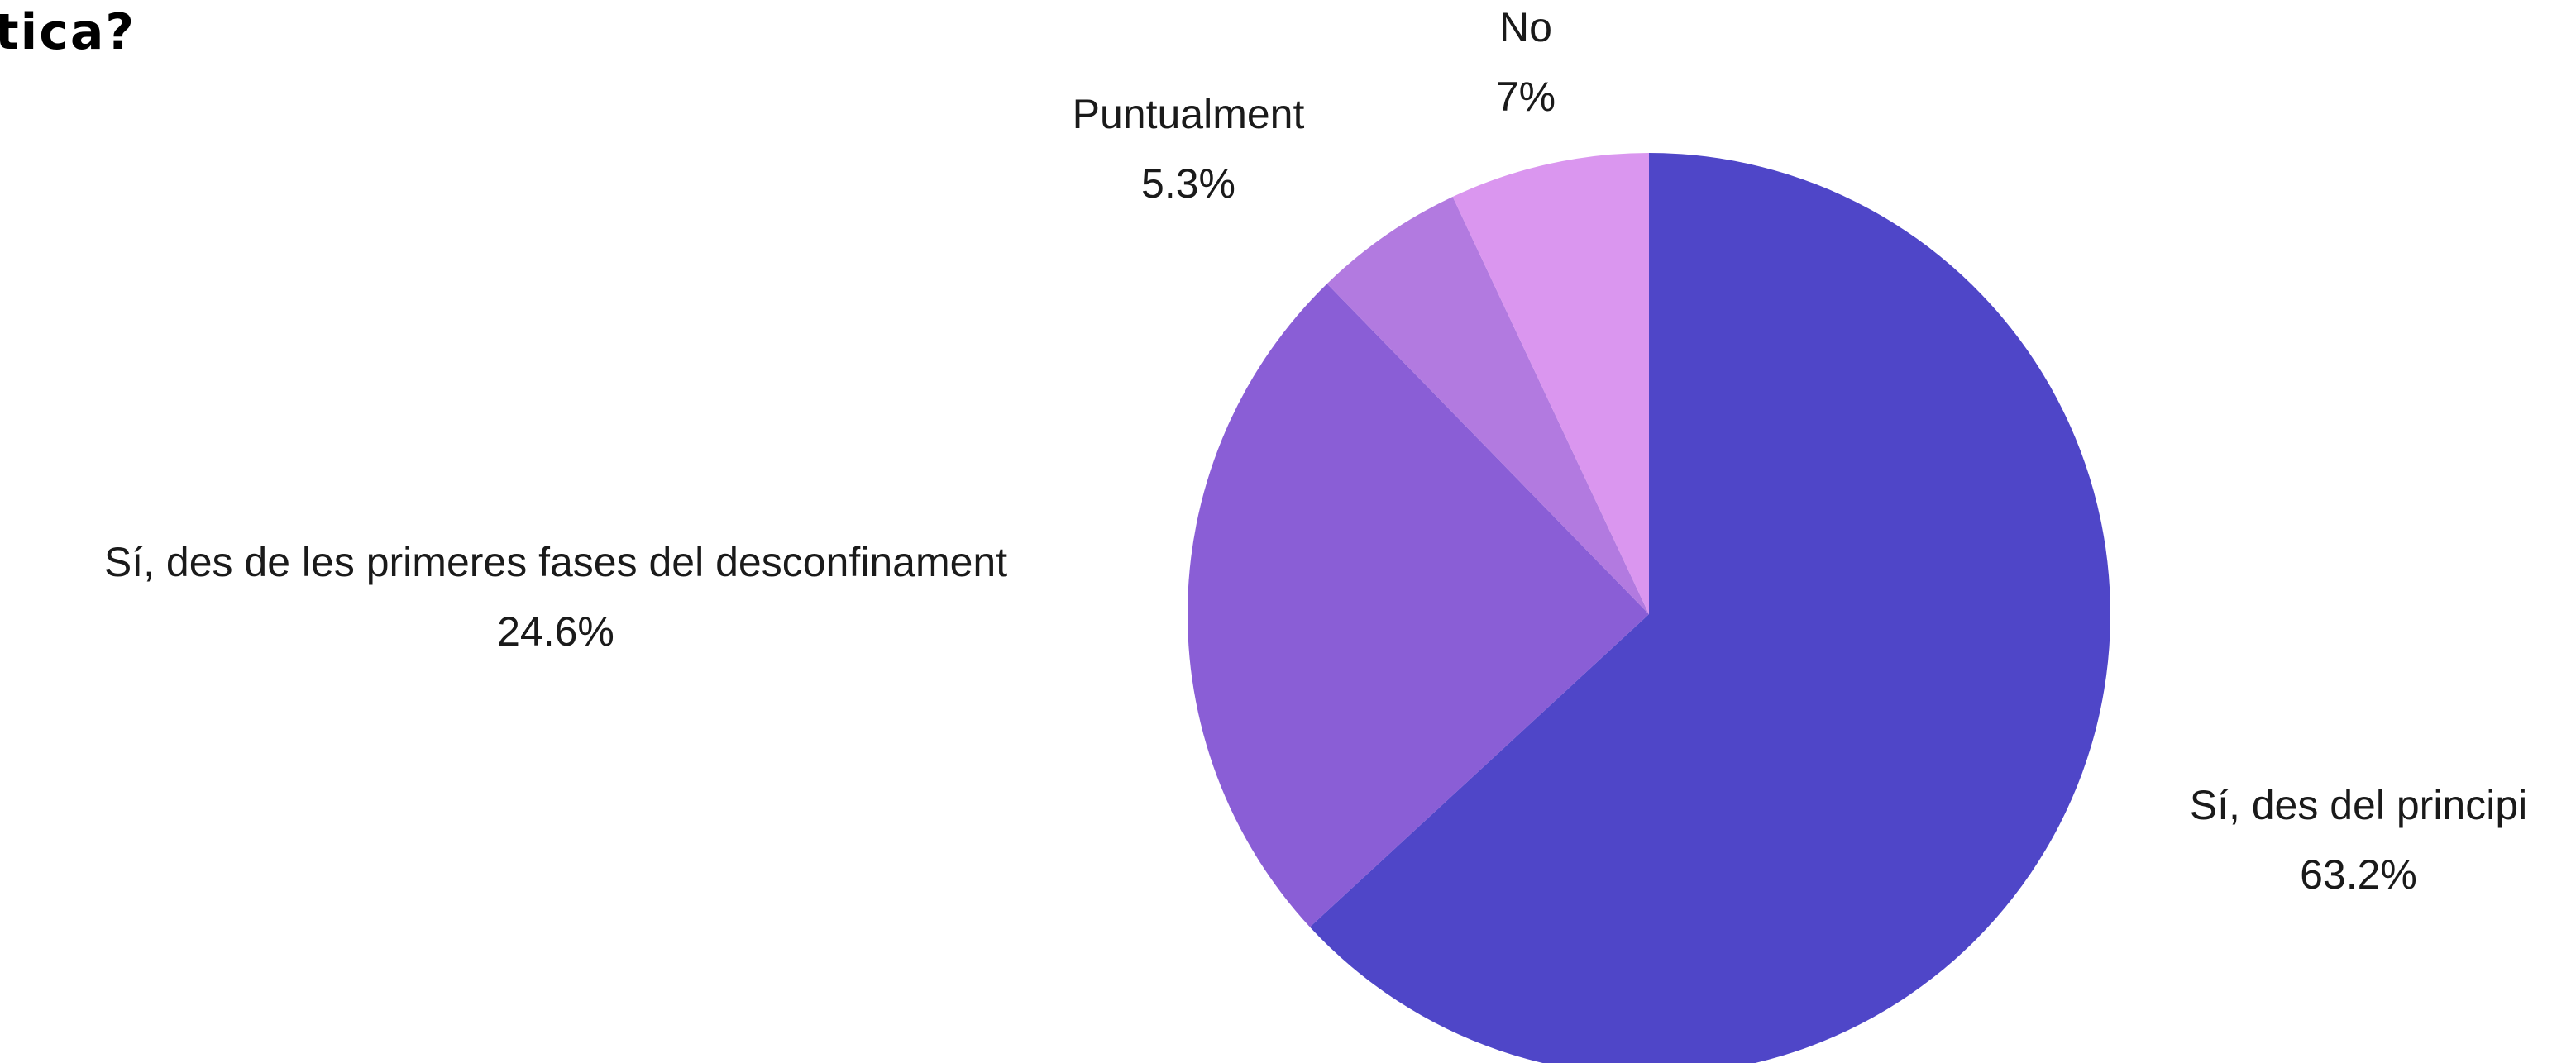 Image resolution: width=2576 pixels, height=1063 pixels. I want to click on pie-slice-no, so click(1550, 384).